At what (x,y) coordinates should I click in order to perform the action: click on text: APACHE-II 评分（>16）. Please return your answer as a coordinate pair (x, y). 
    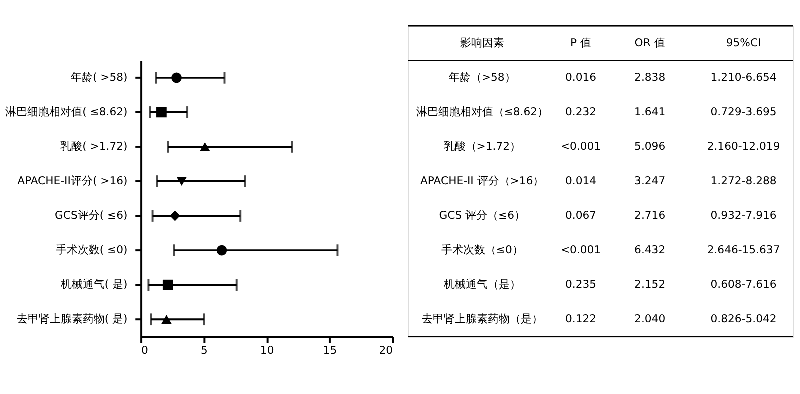
    Looking at the image, I should click on (482, 181).